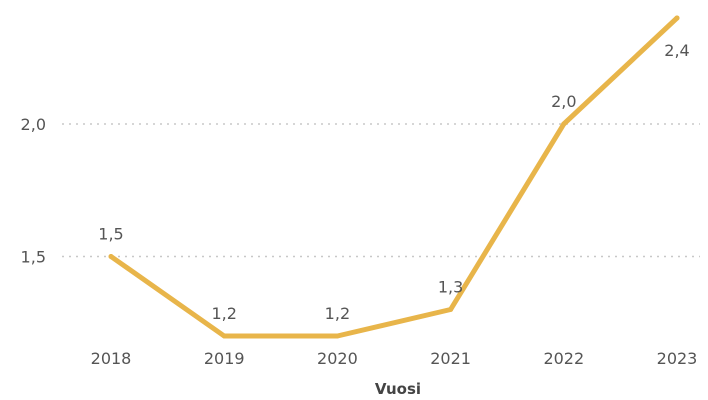 Image resolution: width=708 pixels, height=400 pixels. What do you see at coordinates (394, 358) in the screenshot?
I see `x-axis-ticks: 2018 2019 2020 2021 2022 2023` at bounding box center [394, 358].